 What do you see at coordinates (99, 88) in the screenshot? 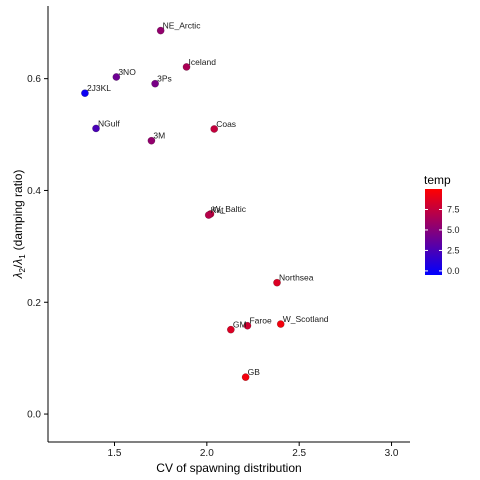
I see `data-point-label: 2J3KL` at bounding box center [99, 88].